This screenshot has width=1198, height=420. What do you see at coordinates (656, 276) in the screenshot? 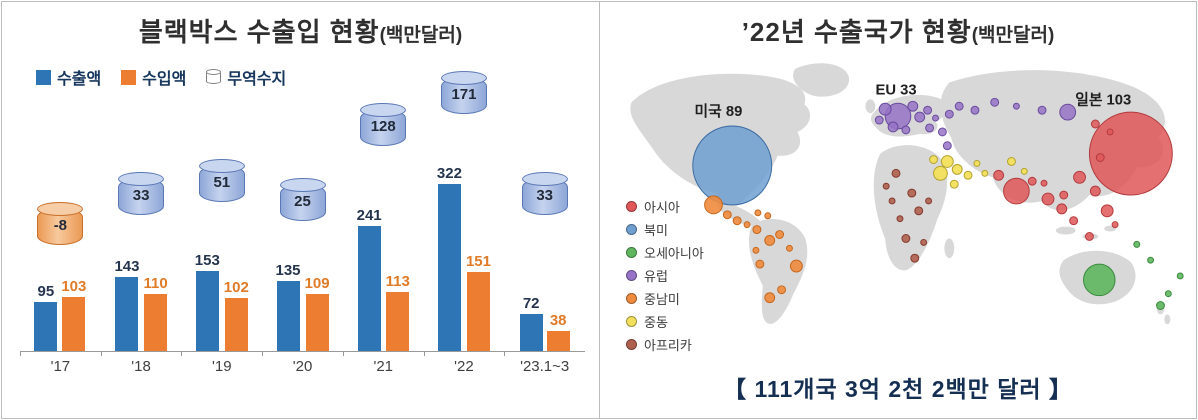
I see `europe-label: 유럽` at bounding box center [656, 276].